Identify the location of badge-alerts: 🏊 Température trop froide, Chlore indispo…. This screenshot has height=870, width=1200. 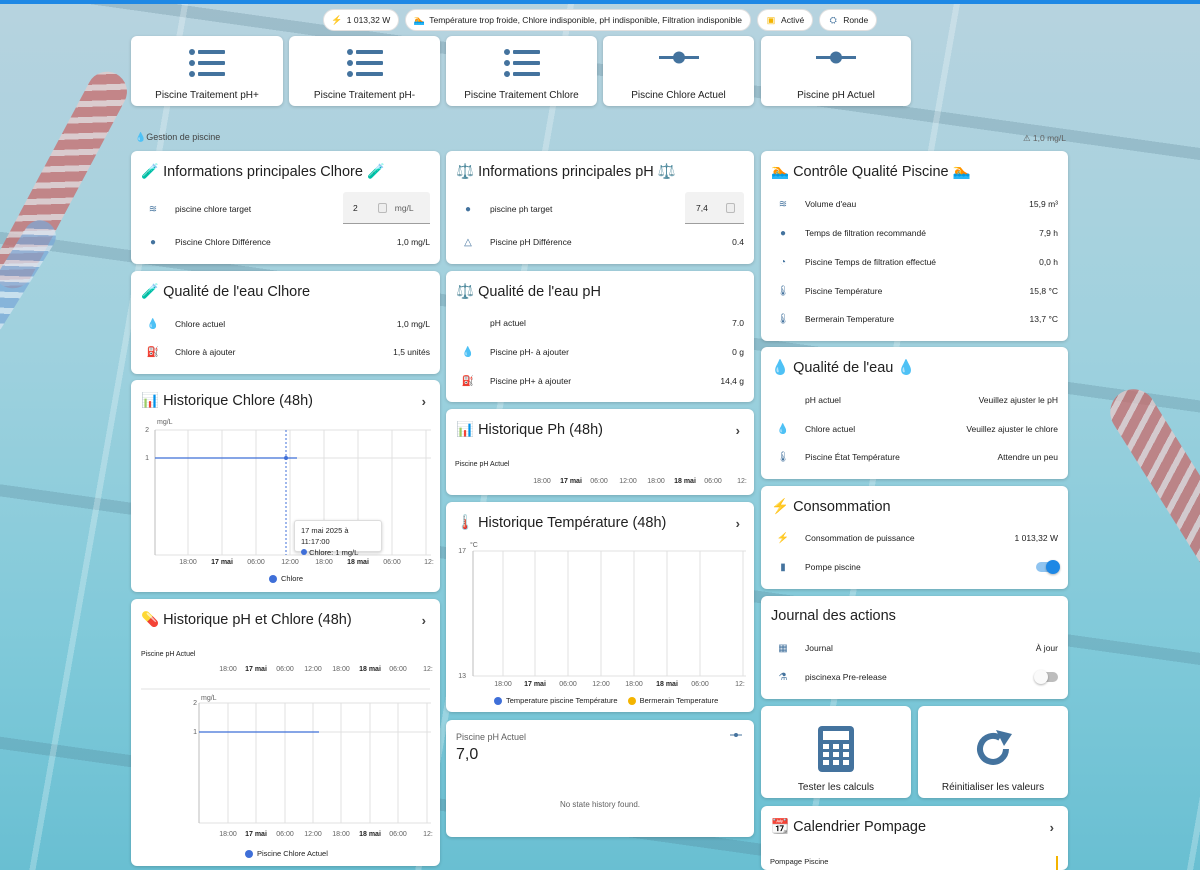
(578, 20).